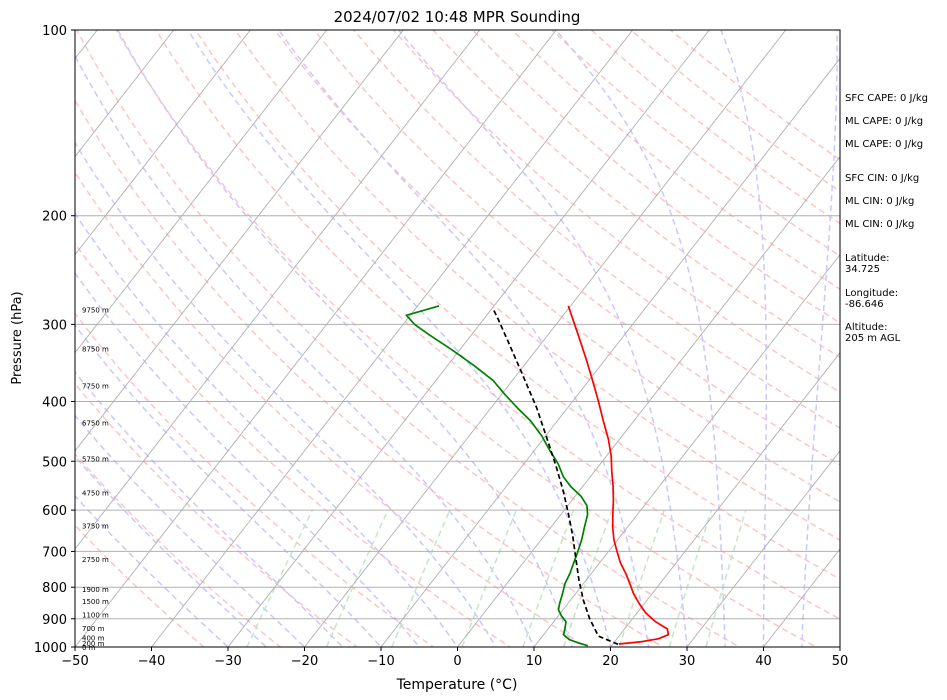 The image size is (947, 700). I want to click on y-tick-label: 800, so click(54, 588).